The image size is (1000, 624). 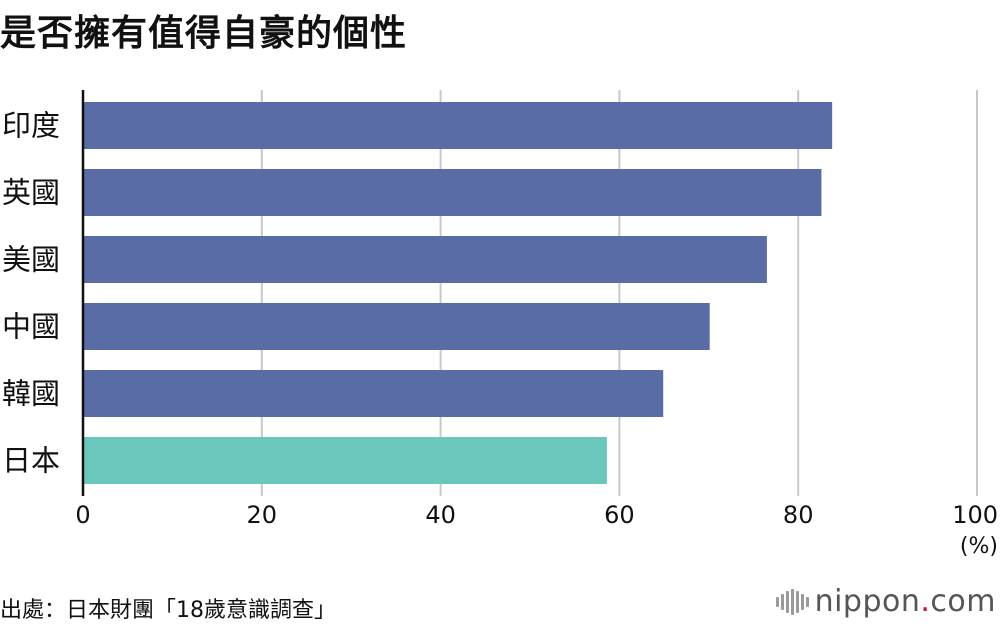 I want to click on nippon-logo: nippon.com, so click(x=885, y=601).